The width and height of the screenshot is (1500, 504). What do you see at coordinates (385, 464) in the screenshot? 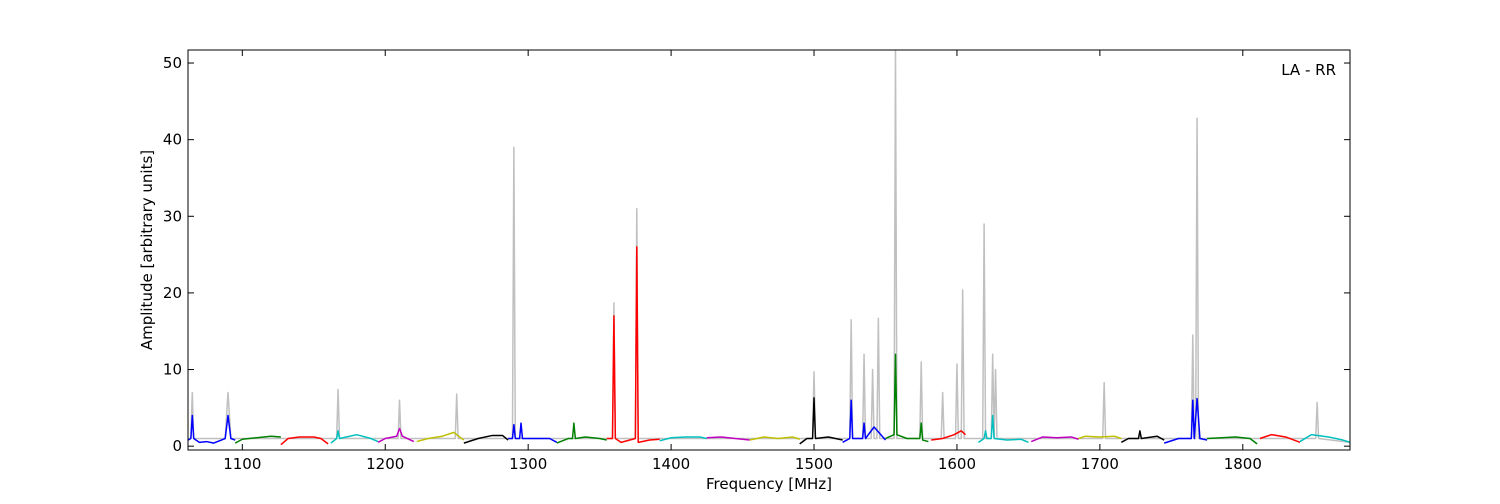
I see `x-tick-label: 1200` at bounding box center [385, 464].